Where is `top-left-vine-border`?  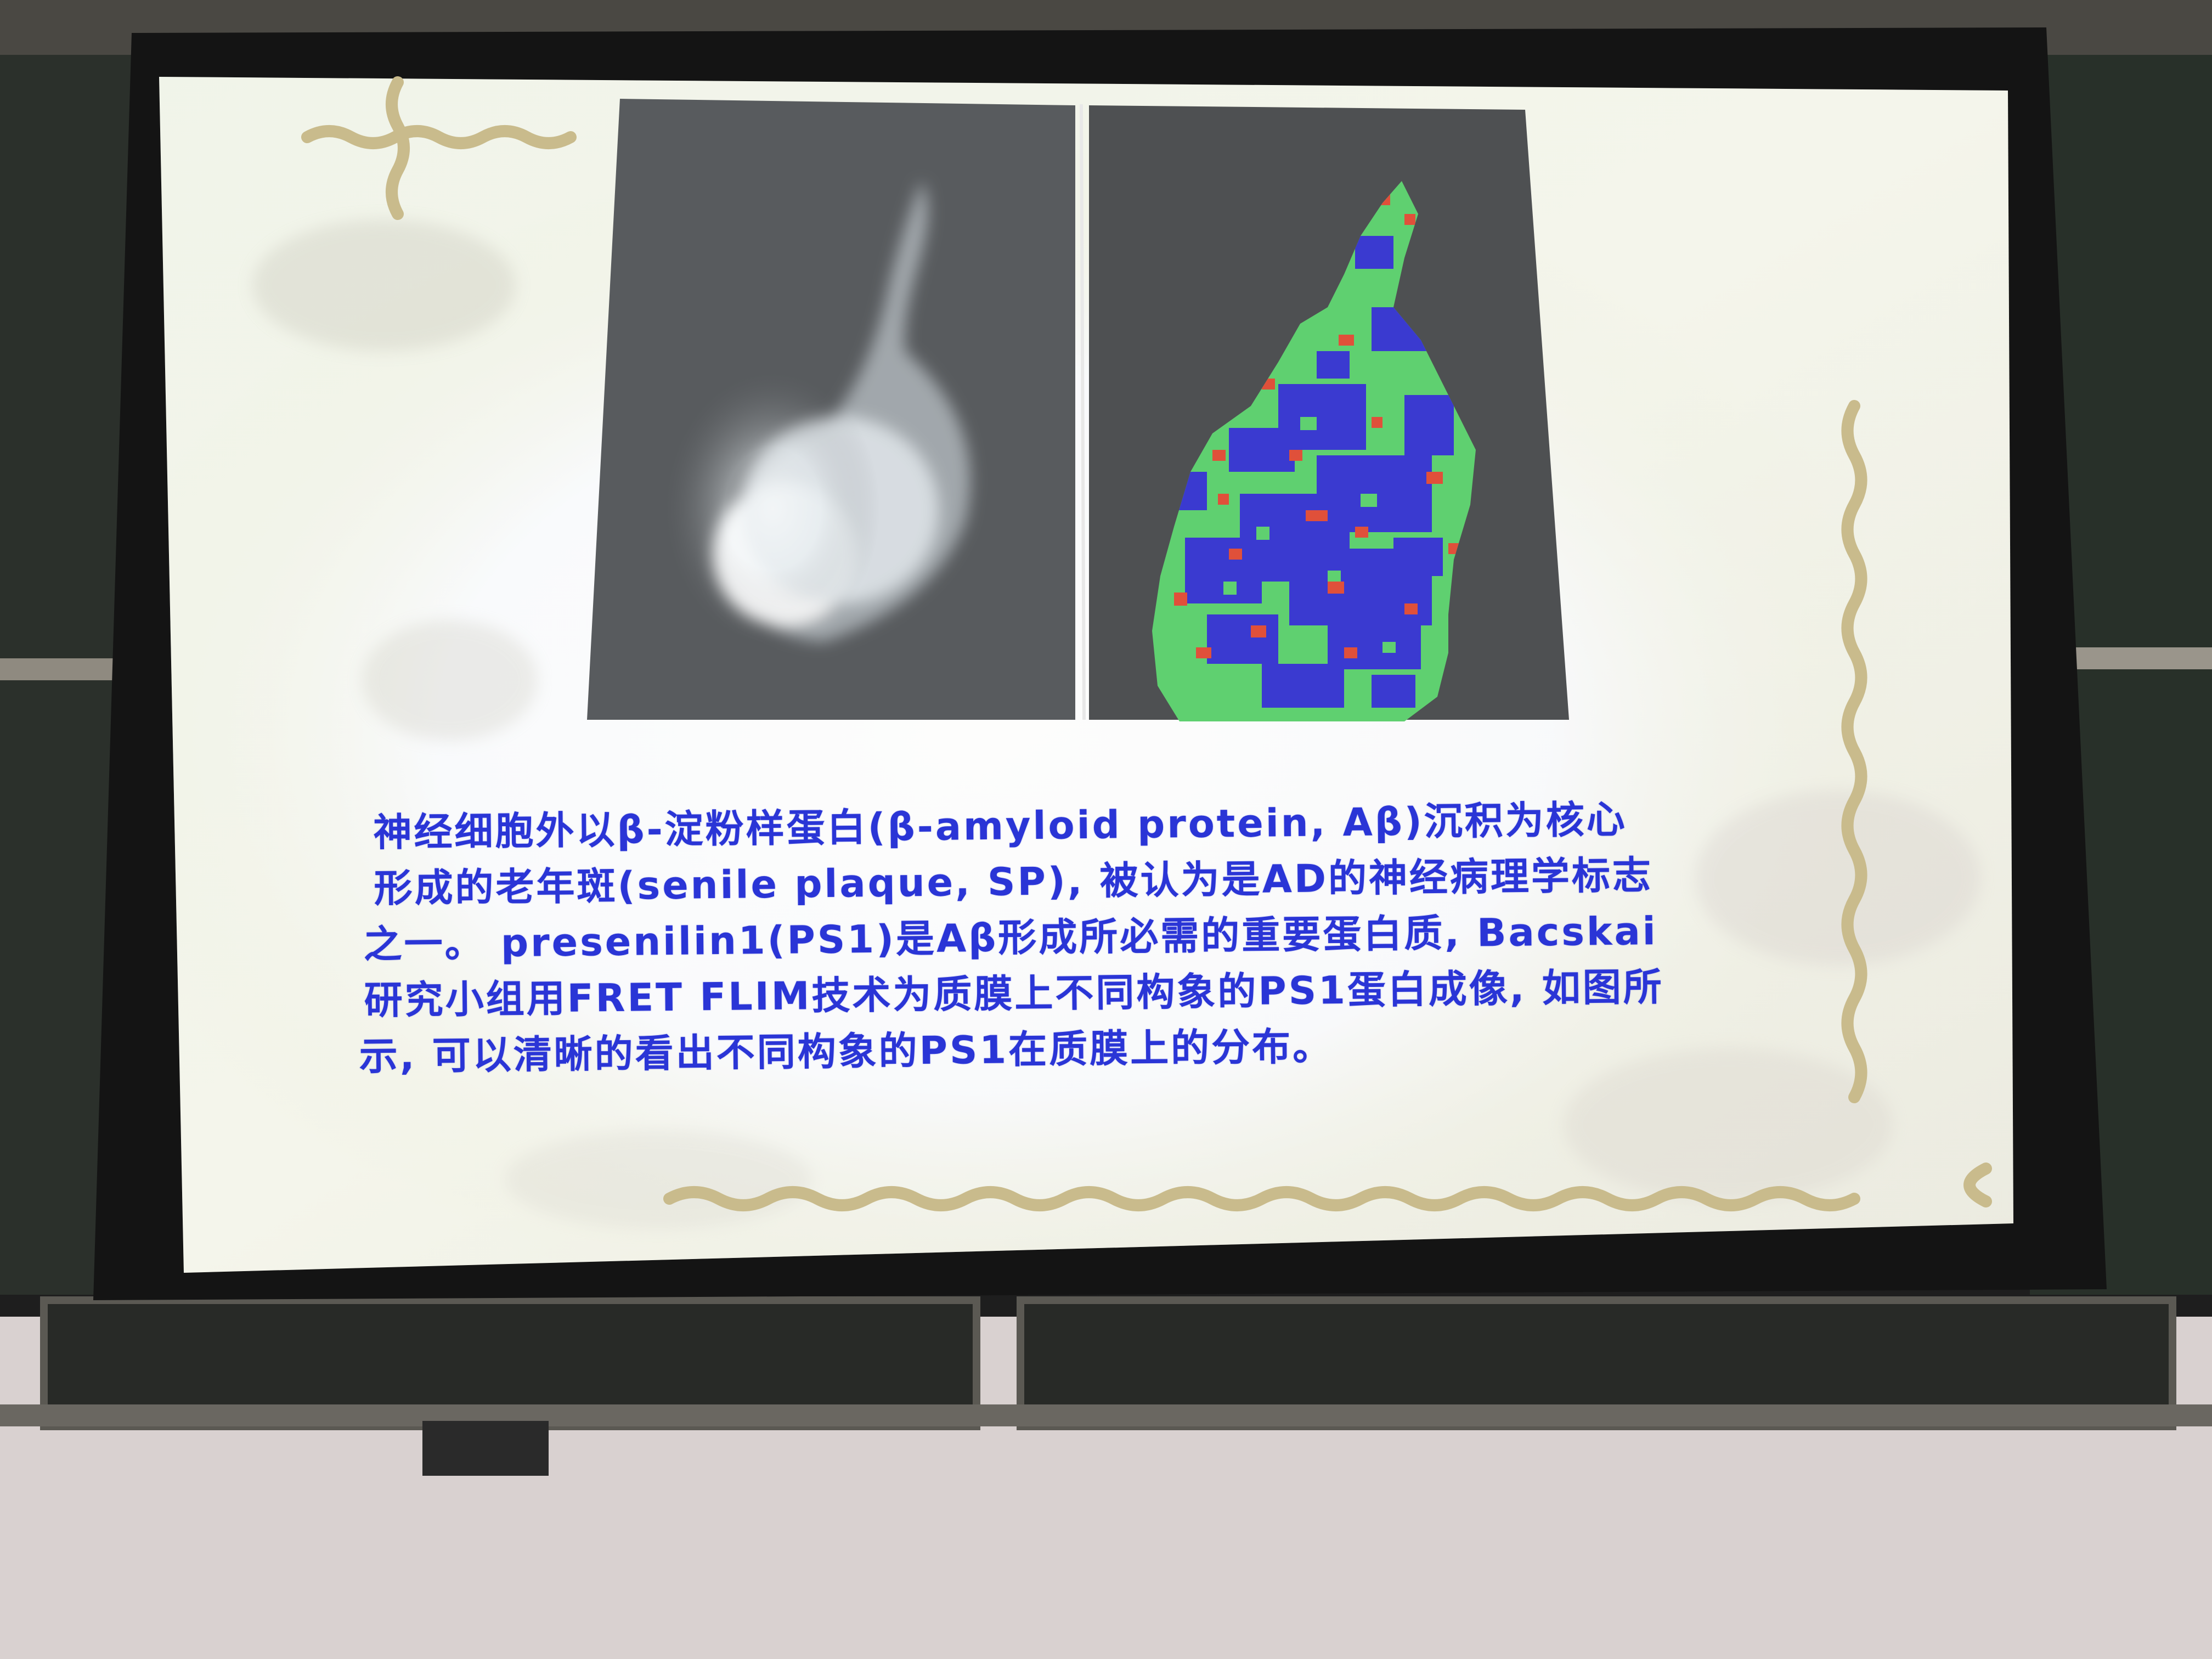 top-left-vine-border is located at coordinates (439, 148).